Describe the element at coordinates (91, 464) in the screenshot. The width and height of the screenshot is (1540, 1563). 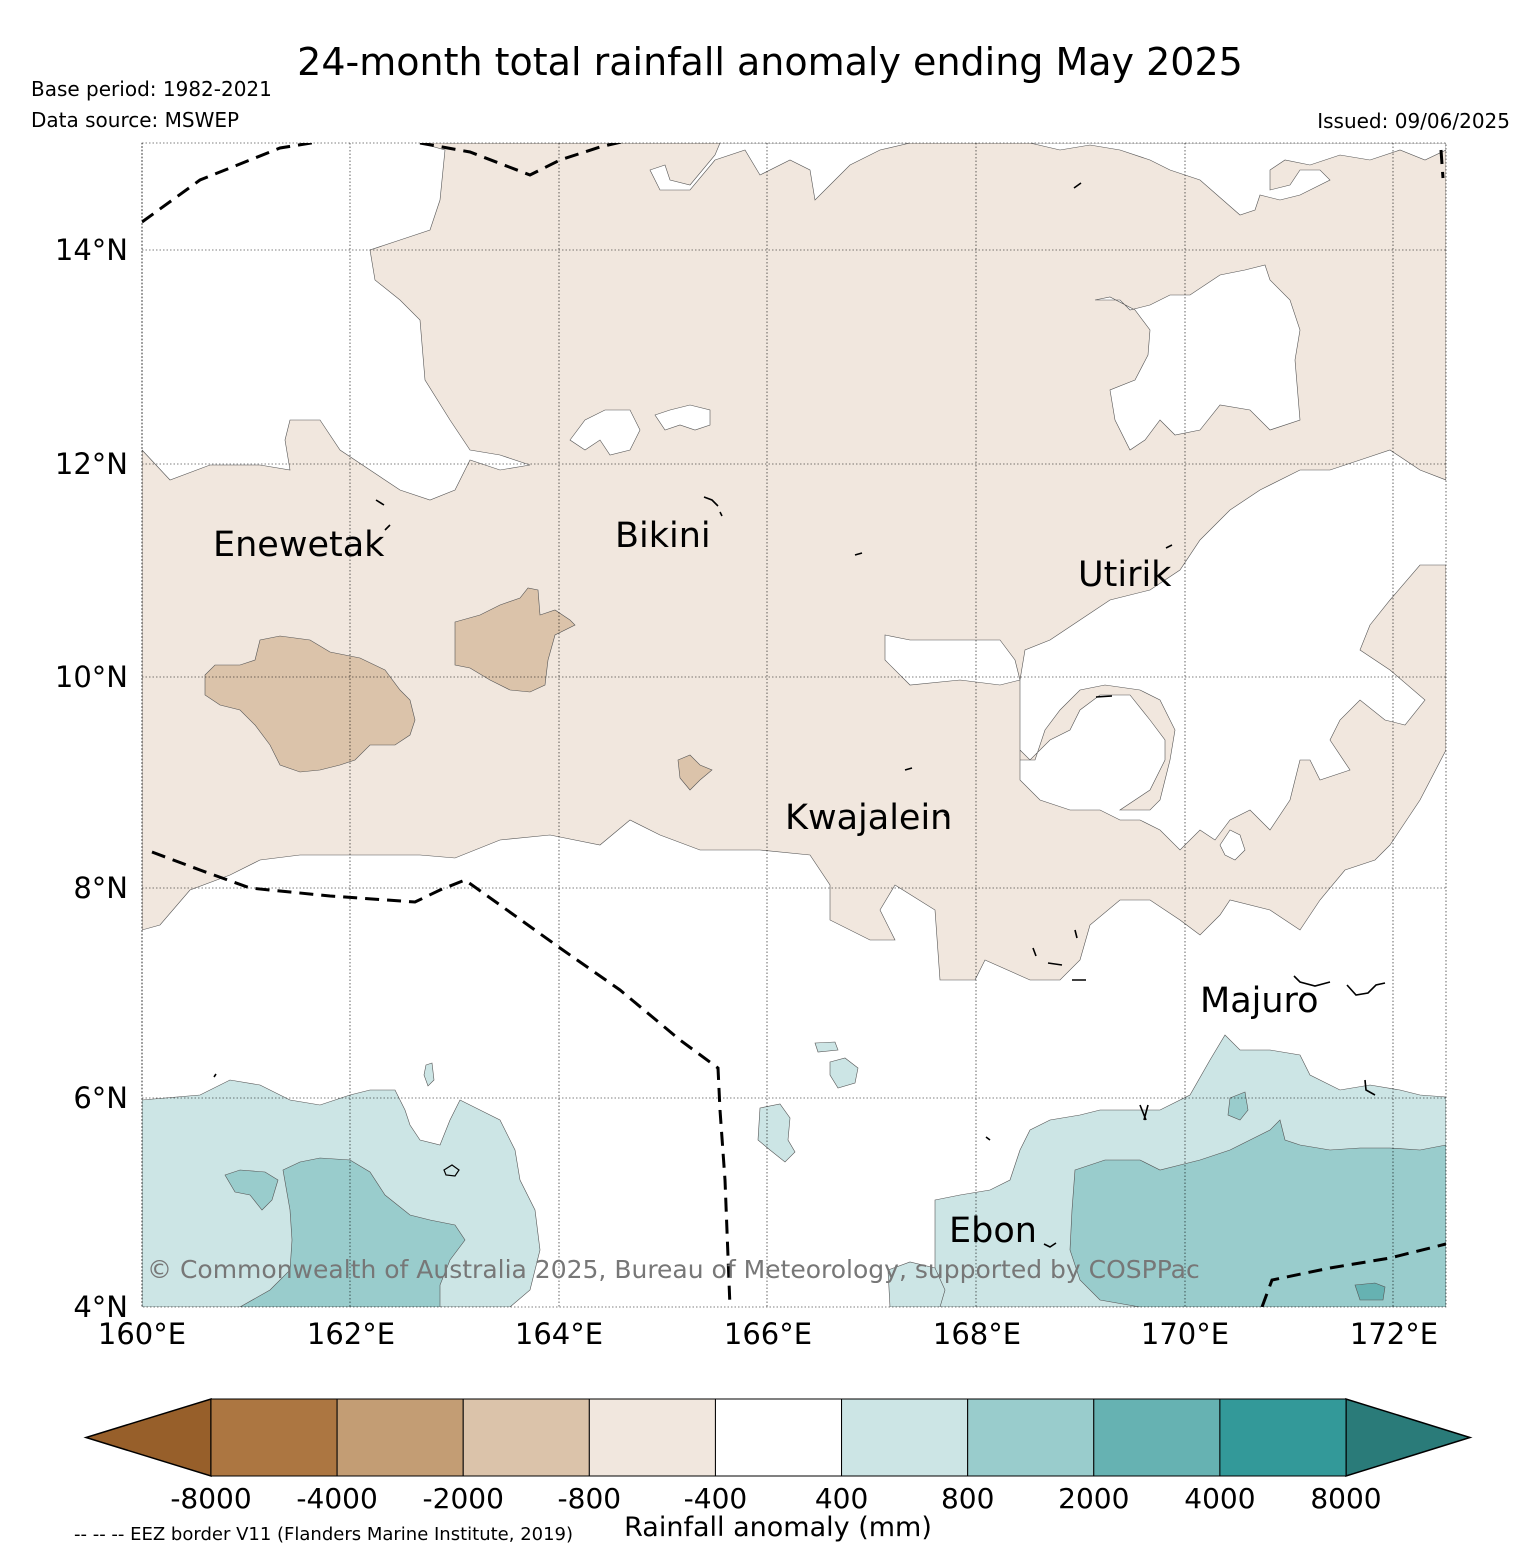
I see `lat-tick-12n: 12°N` at that location.